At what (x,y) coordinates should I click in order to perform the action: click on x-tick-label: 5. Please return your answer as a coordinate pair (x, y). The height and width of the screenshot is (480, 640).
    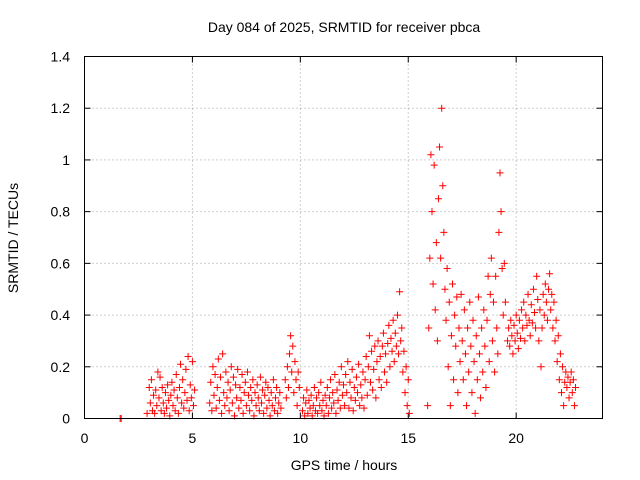
    Looking at the image, I should click on (193, 438).